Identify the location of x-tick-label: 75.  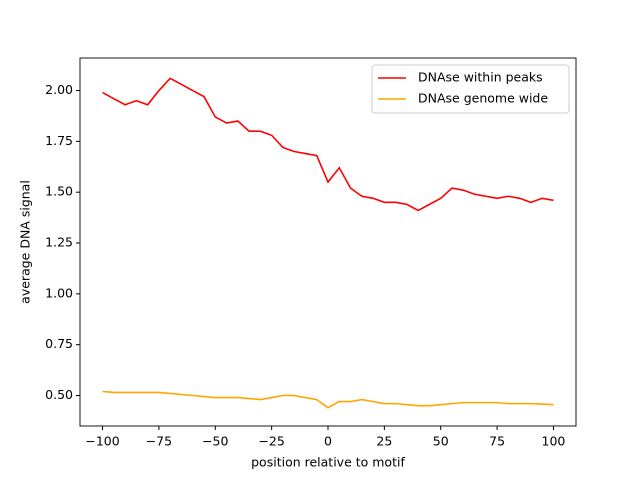
(497, 441).